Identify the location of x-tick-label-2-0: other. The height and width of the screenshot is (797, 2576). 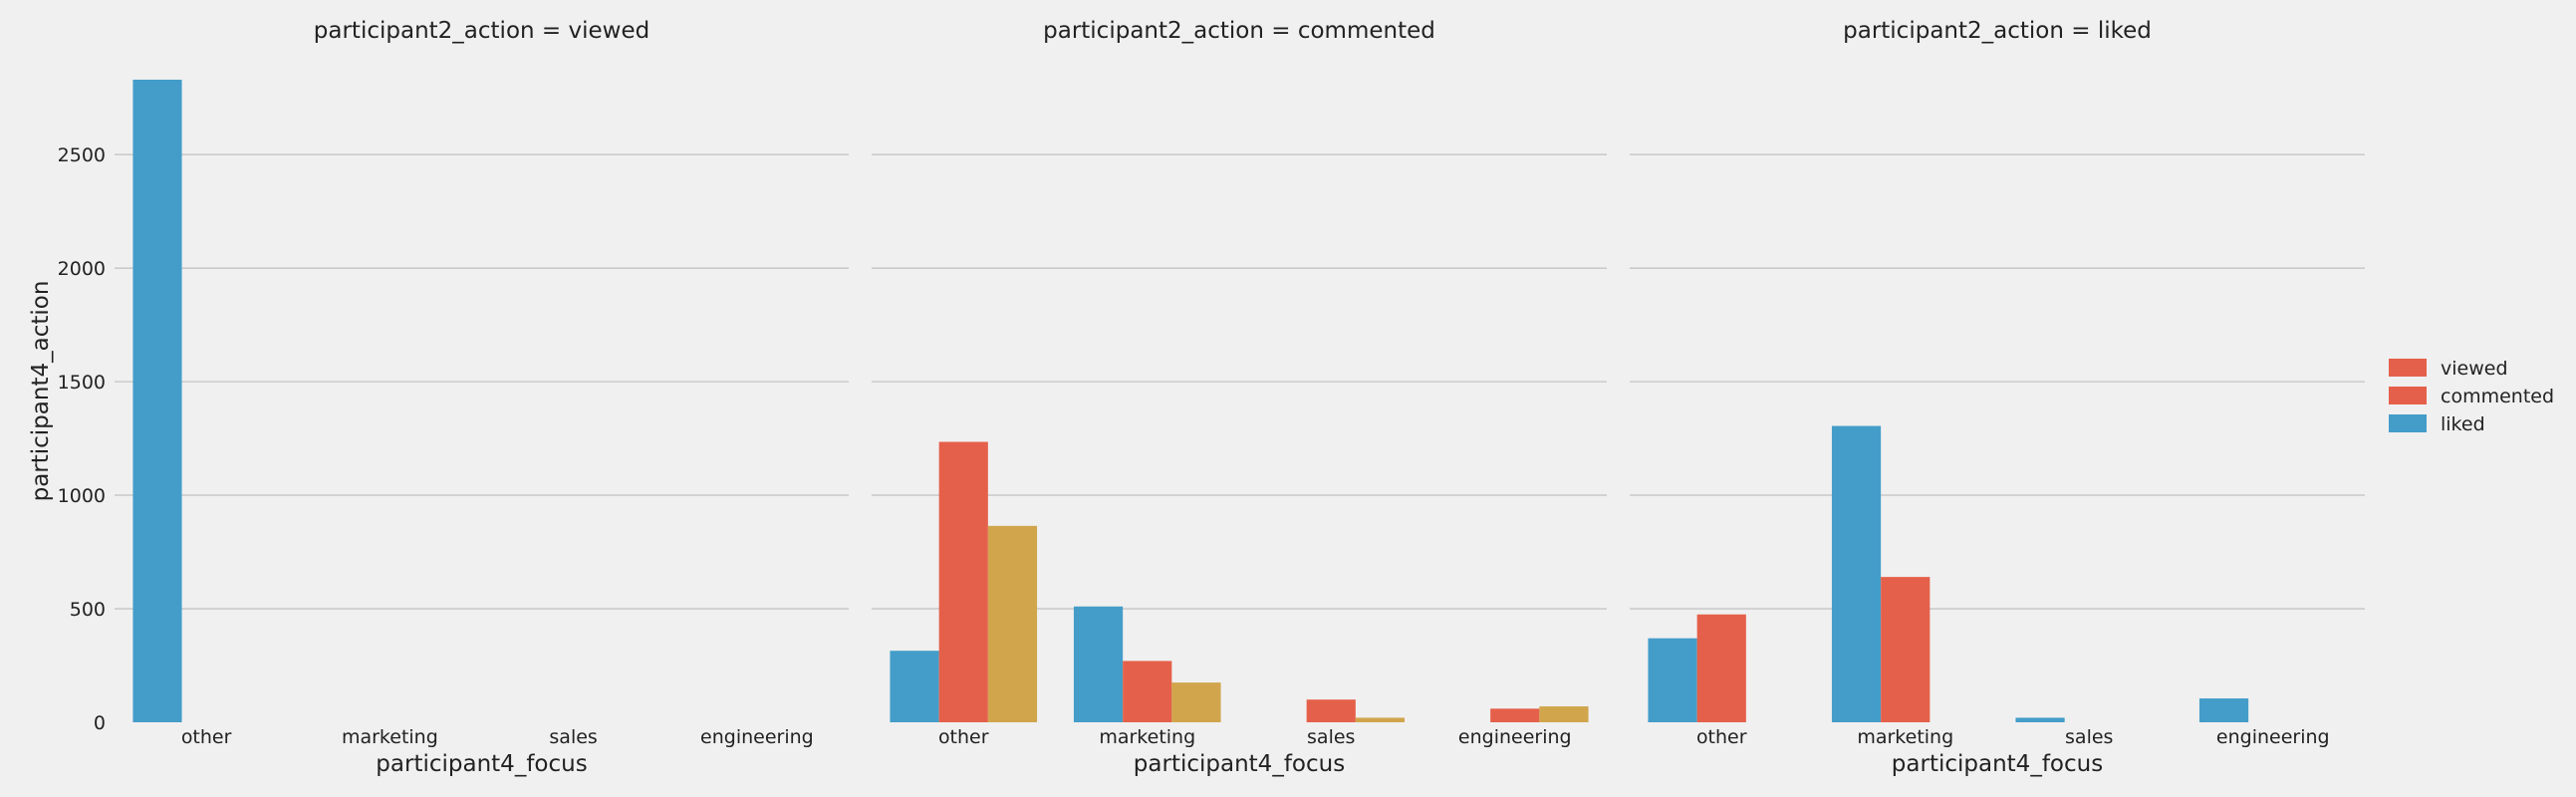
(1721, 737).